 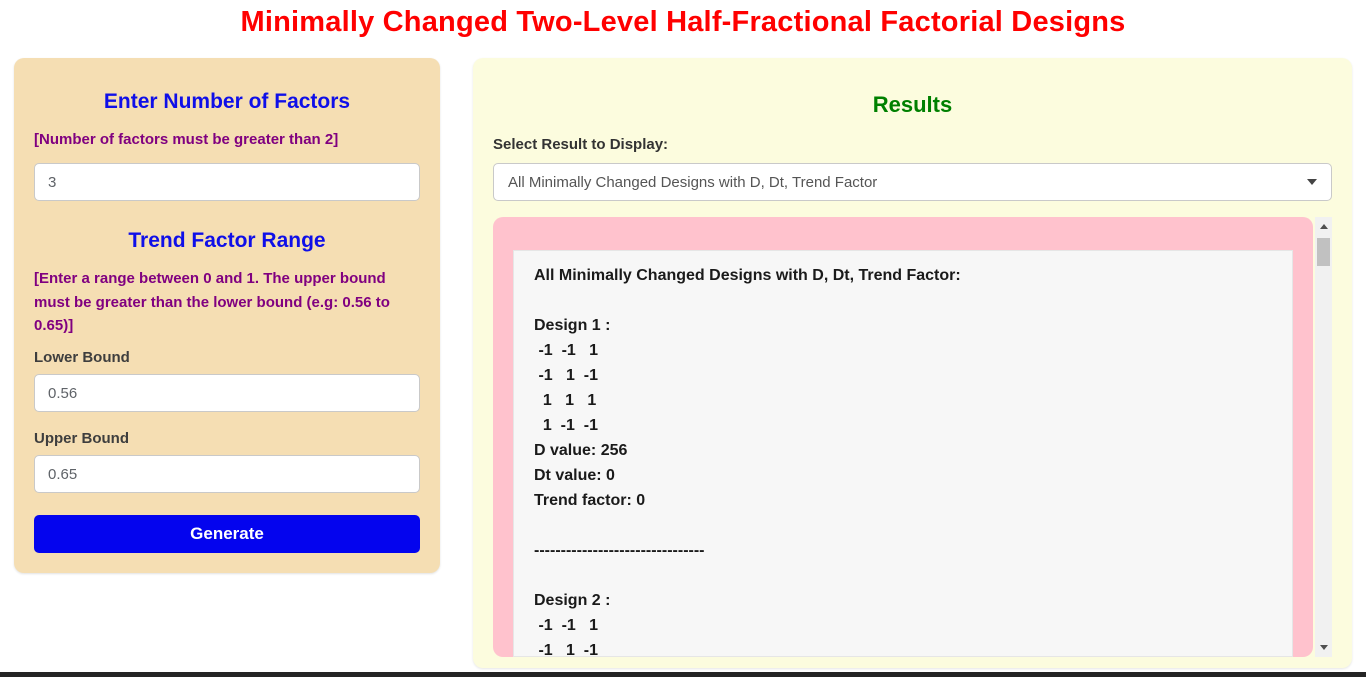 What do you see at coordinates (227, 534) in the screenshot?
I see `generate-button: Generate` at bounding box center [227, 534].